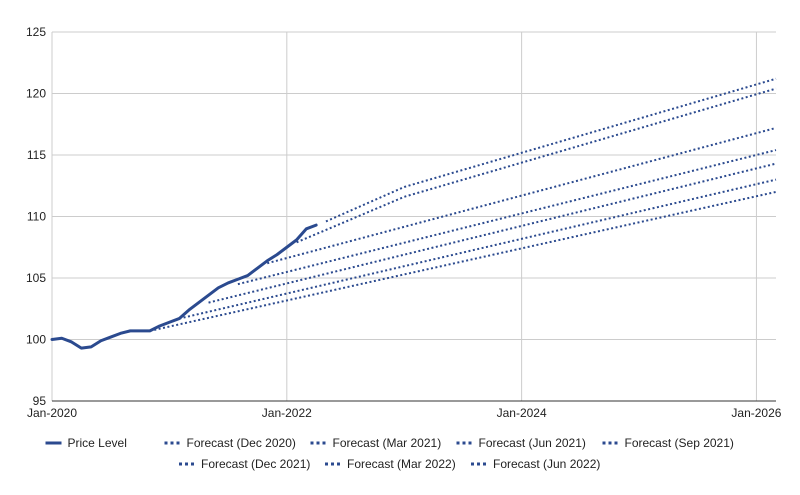 This screenshot has width=800, height=495. What do you see at coordinates (532, 443) in the screenshot?
I see `legend-label: Forecast (Jun 2021)` at bounding box center [532, 443].